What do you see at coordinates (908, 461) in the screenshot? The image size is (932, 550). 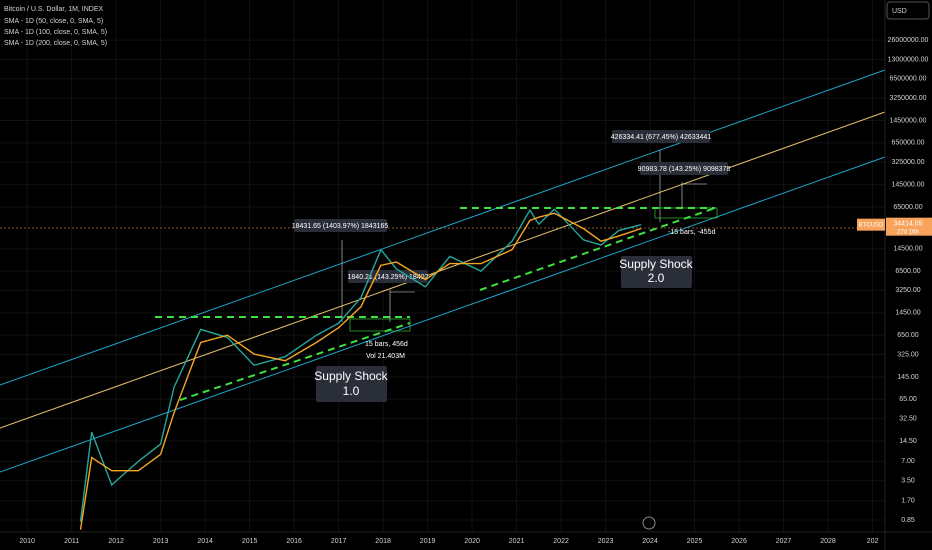 I see `y-tick-label: 7.00` at bounding box center [908, 461].